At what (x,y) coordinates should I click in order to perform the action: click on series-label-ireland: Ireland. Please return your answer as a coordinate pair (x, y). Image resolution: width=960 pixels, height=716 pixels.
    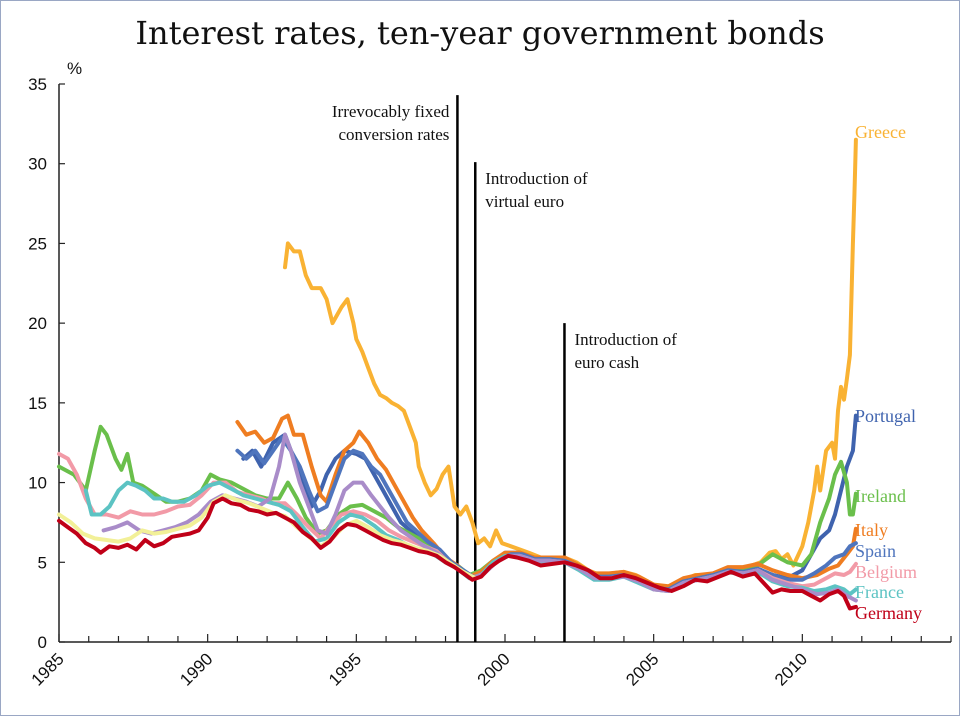
    Looking at the image, I should click on (880, 496).